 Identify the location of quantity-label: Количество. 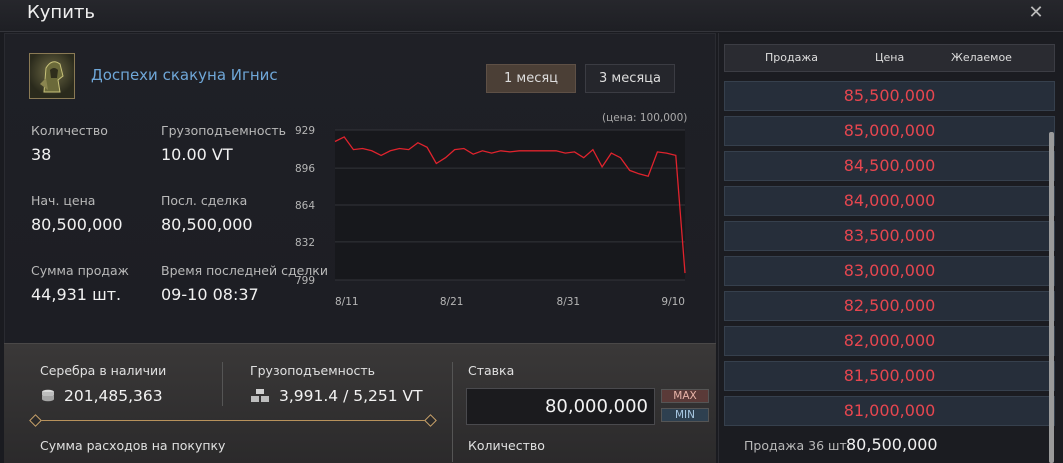
(69, 130).